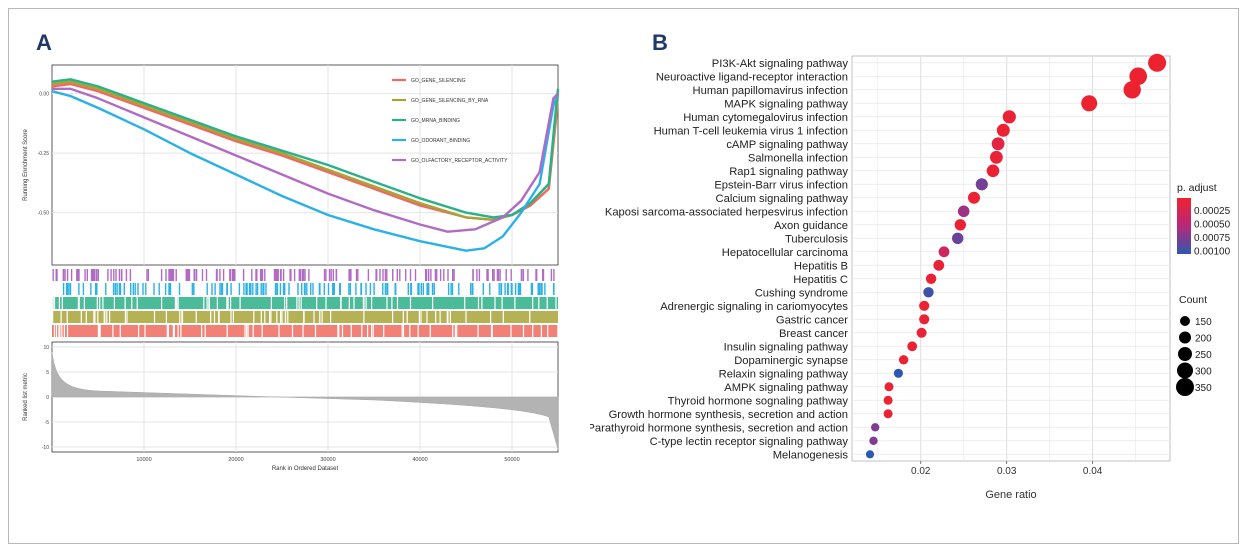  What do you see at coordinates (1203, 388) in the screenshot?
I see `size-legend-label: 350` at bounding box center [1203, 388].